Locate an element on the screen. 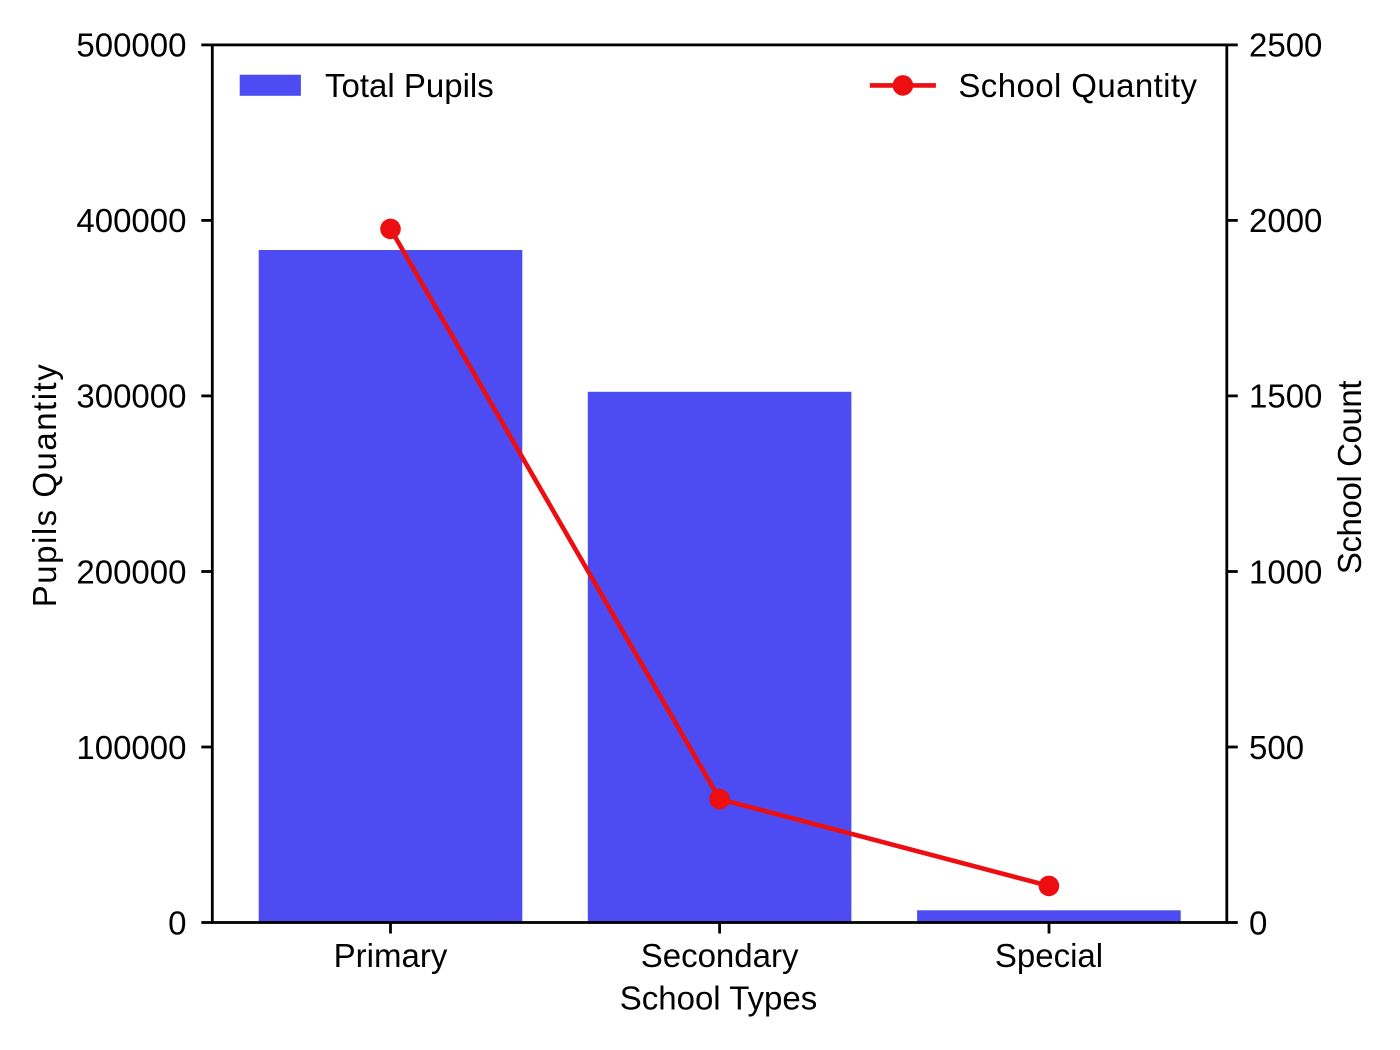  svg-text: 300000 is located at coordinates (131, 396).